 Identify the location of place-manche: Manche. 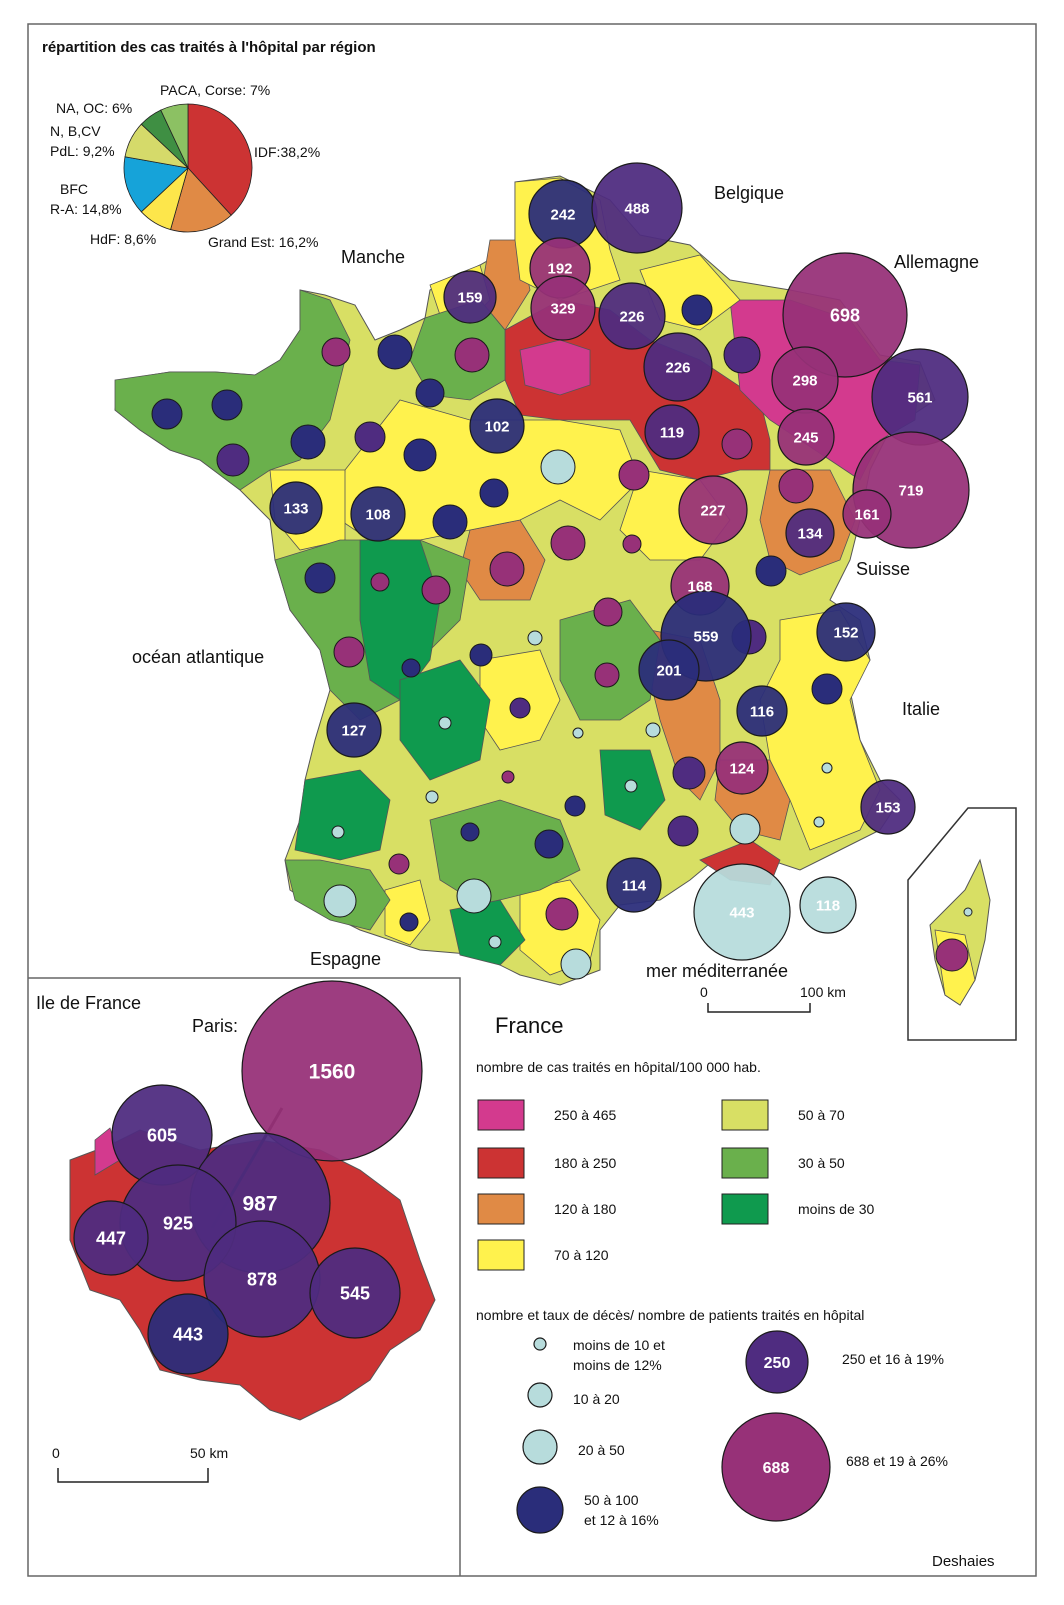
(373, 257).